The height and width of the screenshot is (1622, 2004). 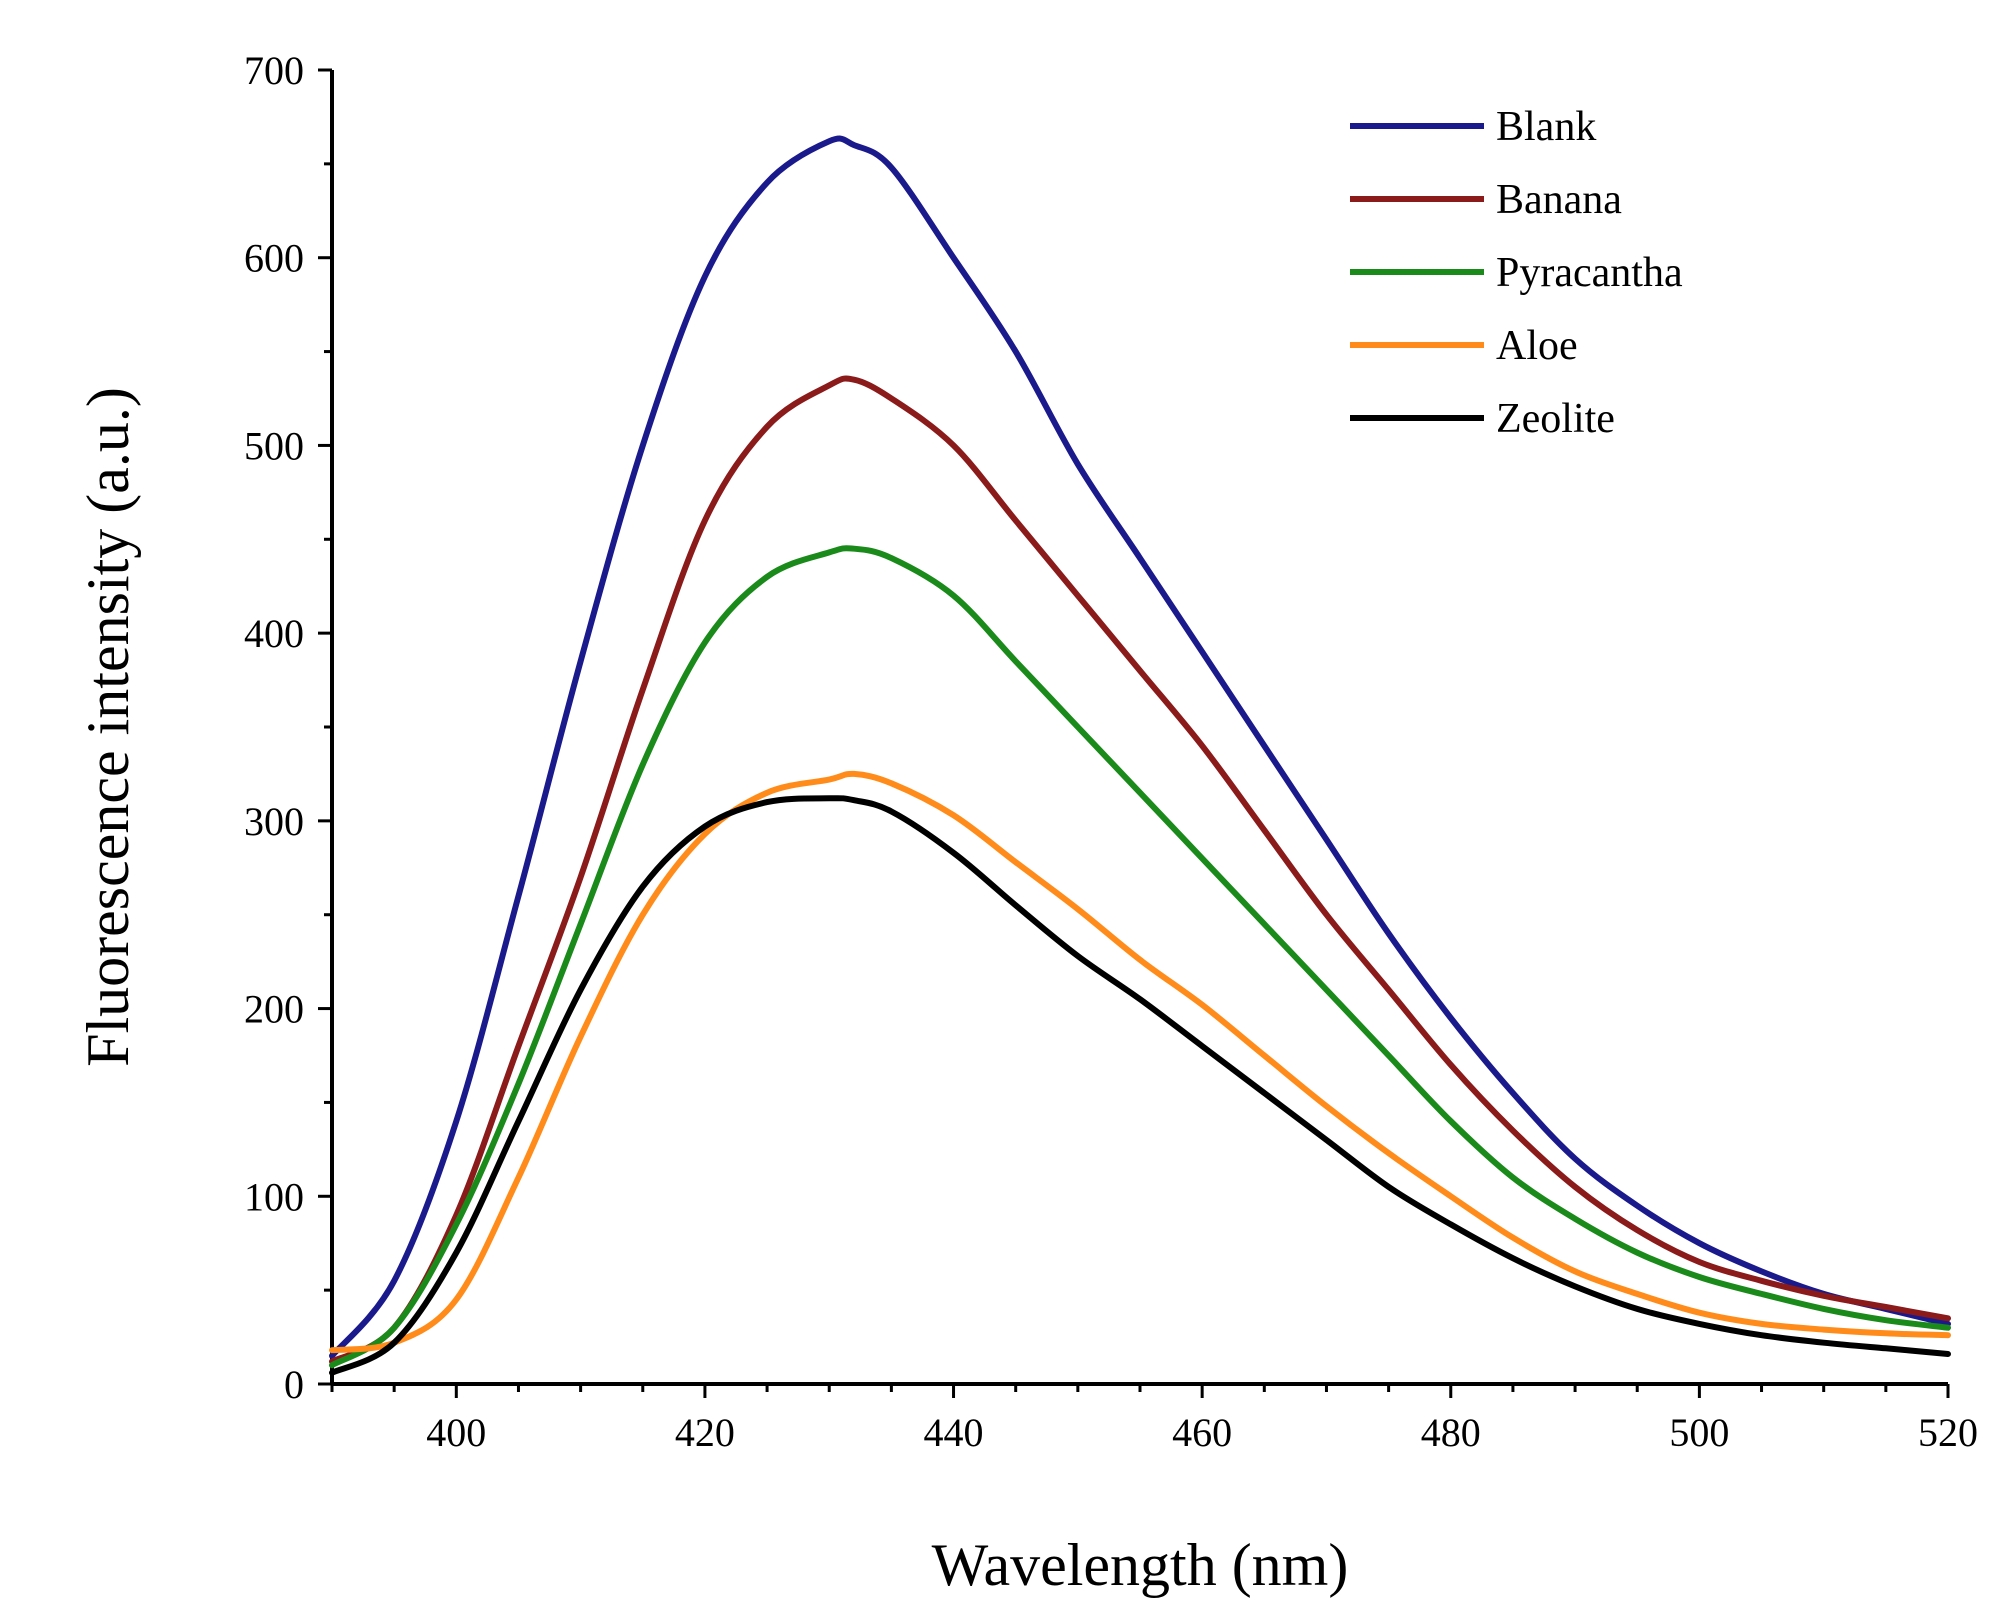 I want to click on x-tick-label: 400, so click(x=456, y=1432).